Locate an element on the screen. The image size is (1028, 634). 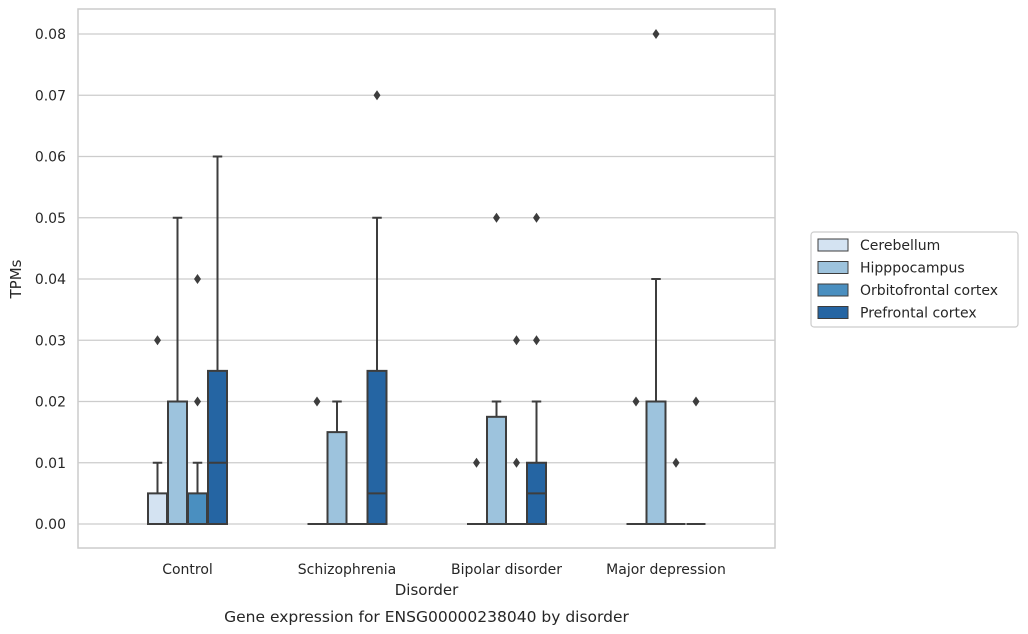
y-tick-label: 0.01 is located at coordinates (50, 464).